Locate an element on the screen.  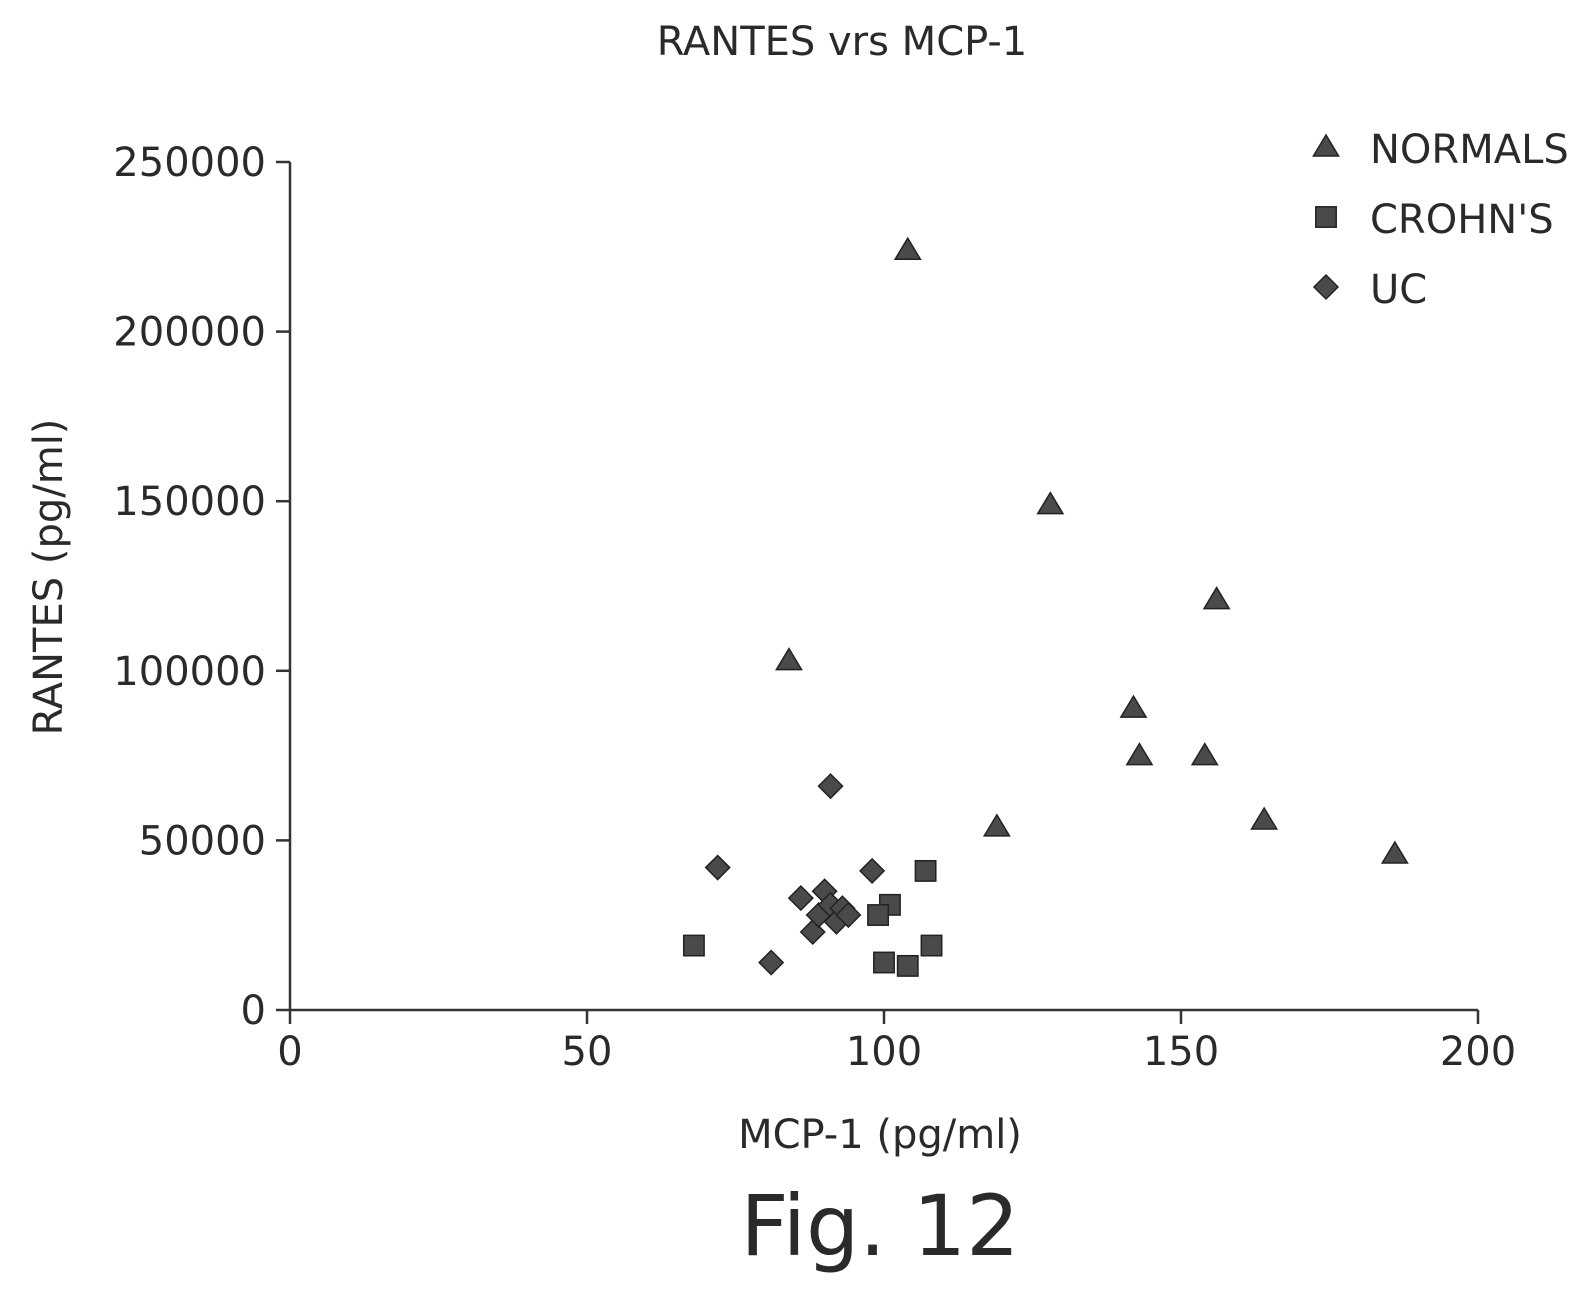
chart-title: RANTES vrs MCP-1 is located at coordinates (842, 42).